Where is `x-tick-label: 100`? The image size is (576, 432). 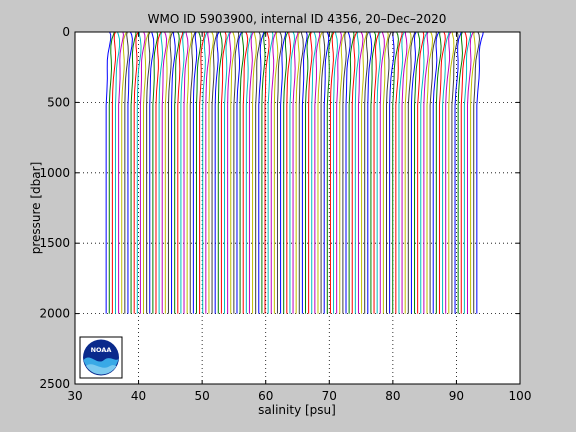
x-tick-label: 100 is located at coordinates (520, 396).